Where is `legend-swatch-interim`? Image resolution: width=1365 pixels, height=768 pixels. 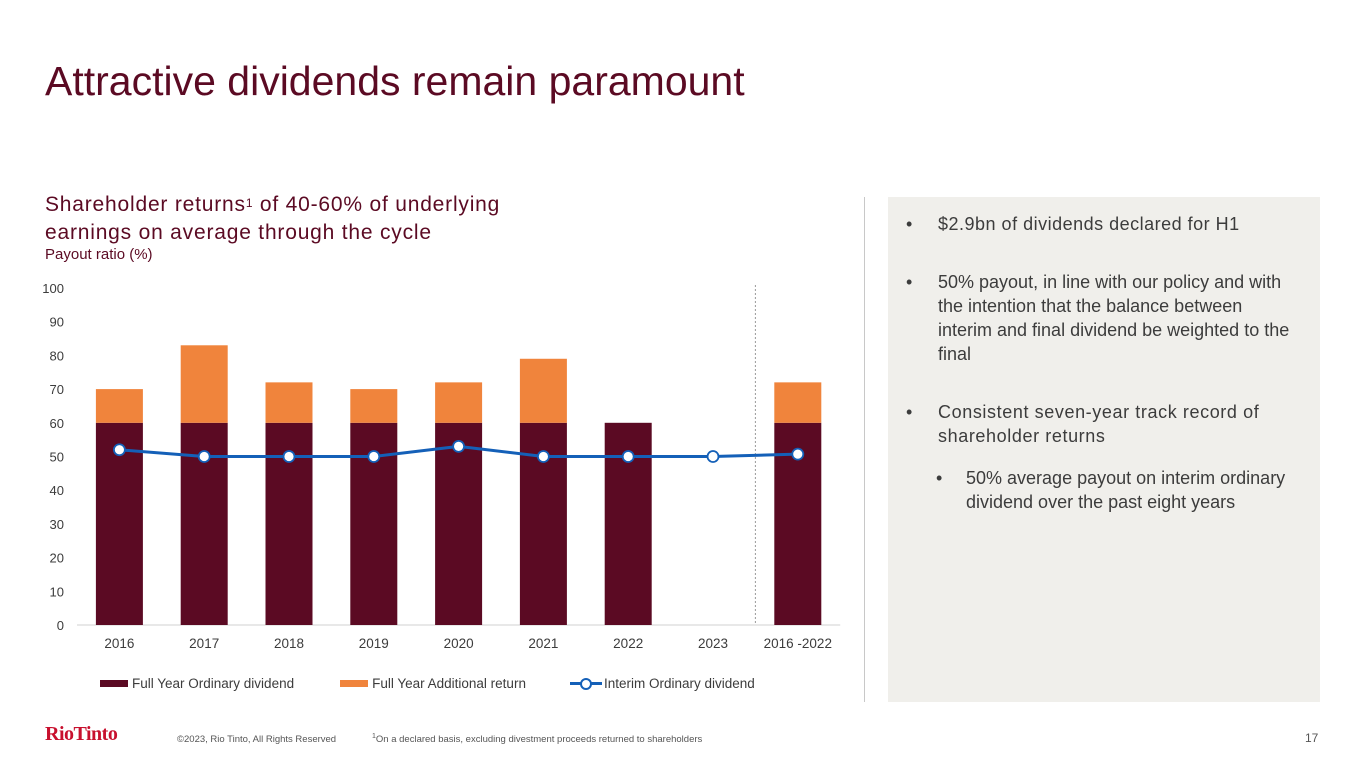 legend-swatch-interim is located at coordinates (585, 683).